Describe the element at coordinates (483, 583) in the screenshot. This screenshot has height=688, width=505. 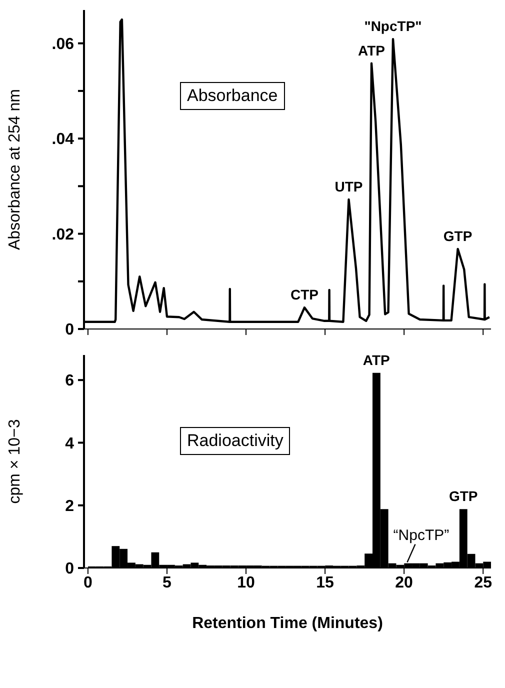
I see `x-tick-label: 25` at that location.